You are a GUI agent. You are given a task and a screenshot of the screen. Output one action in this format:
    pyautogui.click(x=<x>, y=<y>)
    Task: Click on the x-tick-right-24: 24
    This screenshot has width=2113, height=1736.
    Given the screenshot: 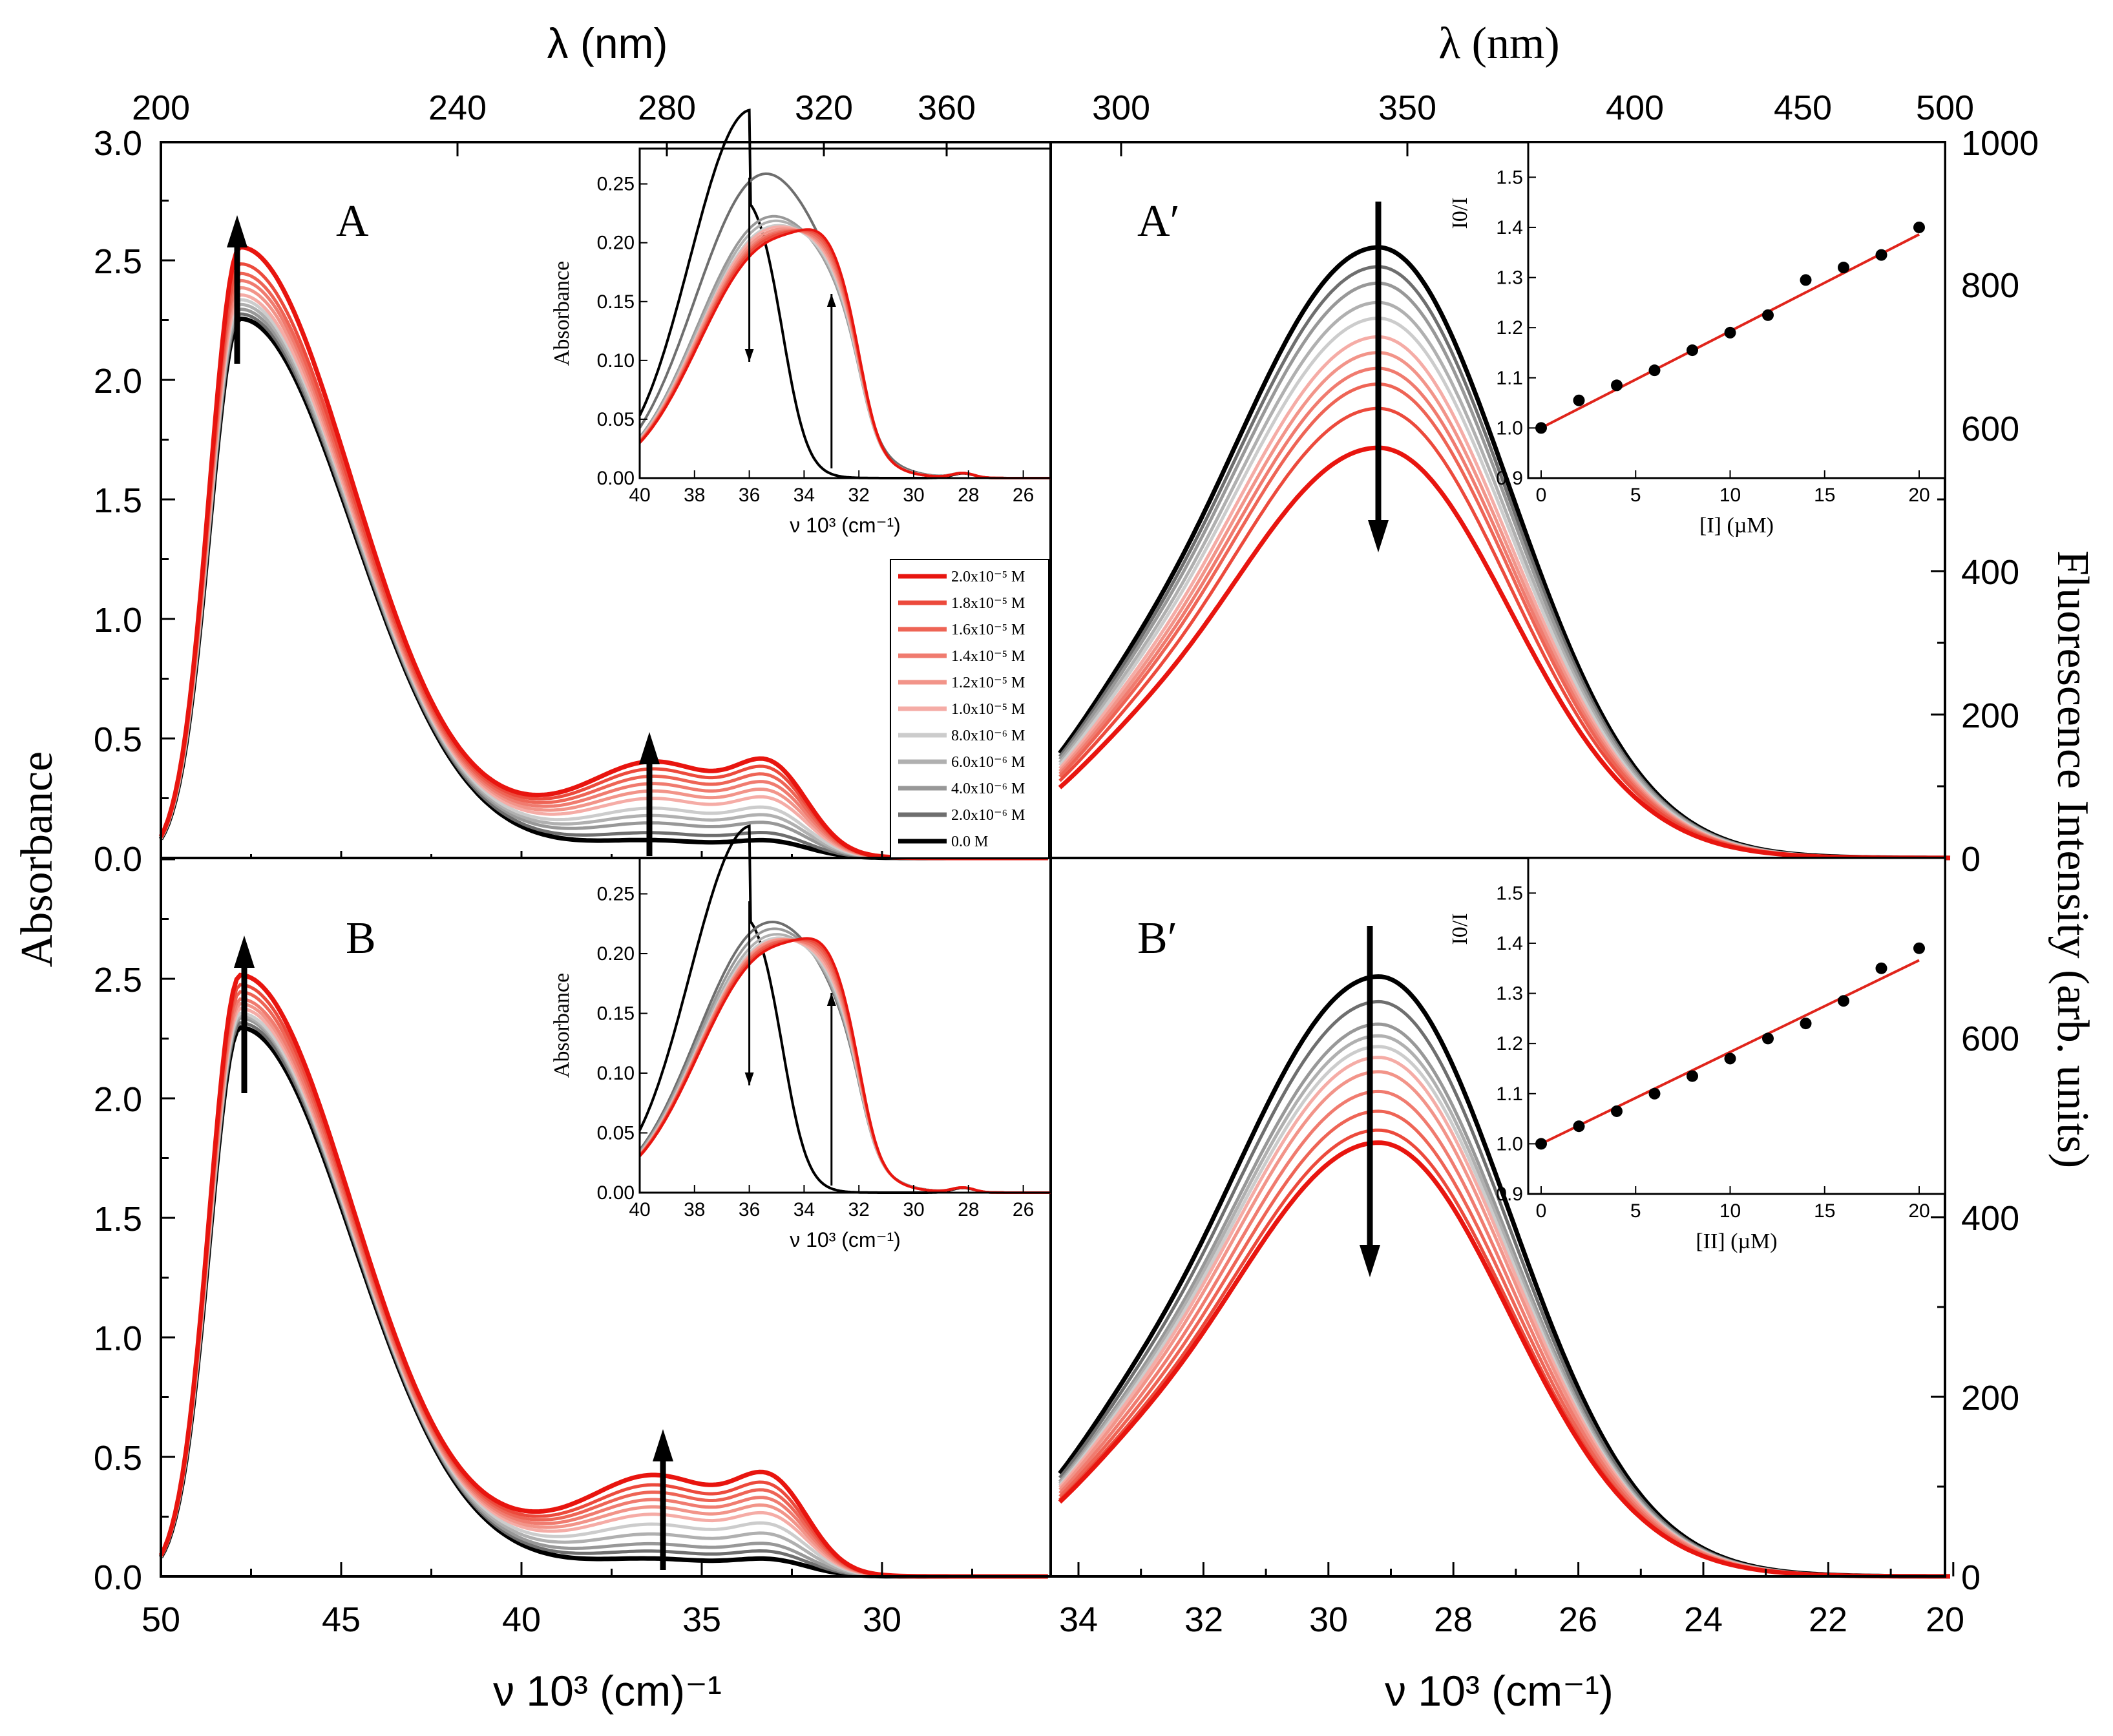 What is the action you would take?
    pyautogui.click(x=1703, y=1619)
    